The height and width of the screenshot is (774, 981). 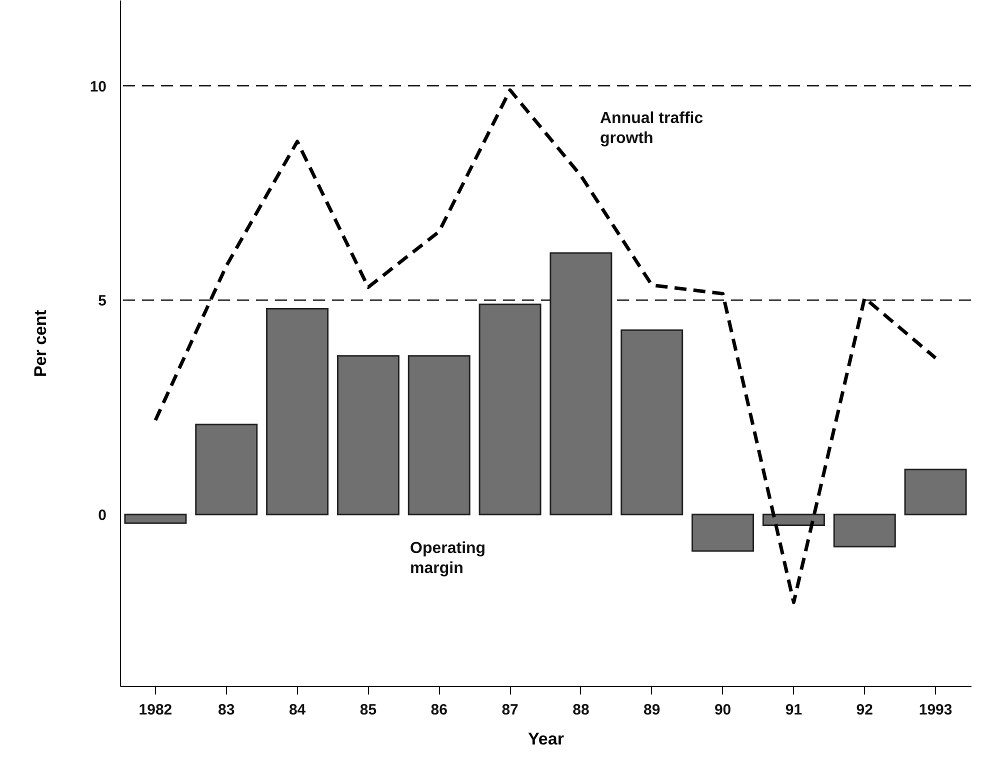 What do you see at coordinates (652, 710) in the screenshot?
I see `x-tick-label: 89` at bounding box center [652, 710].